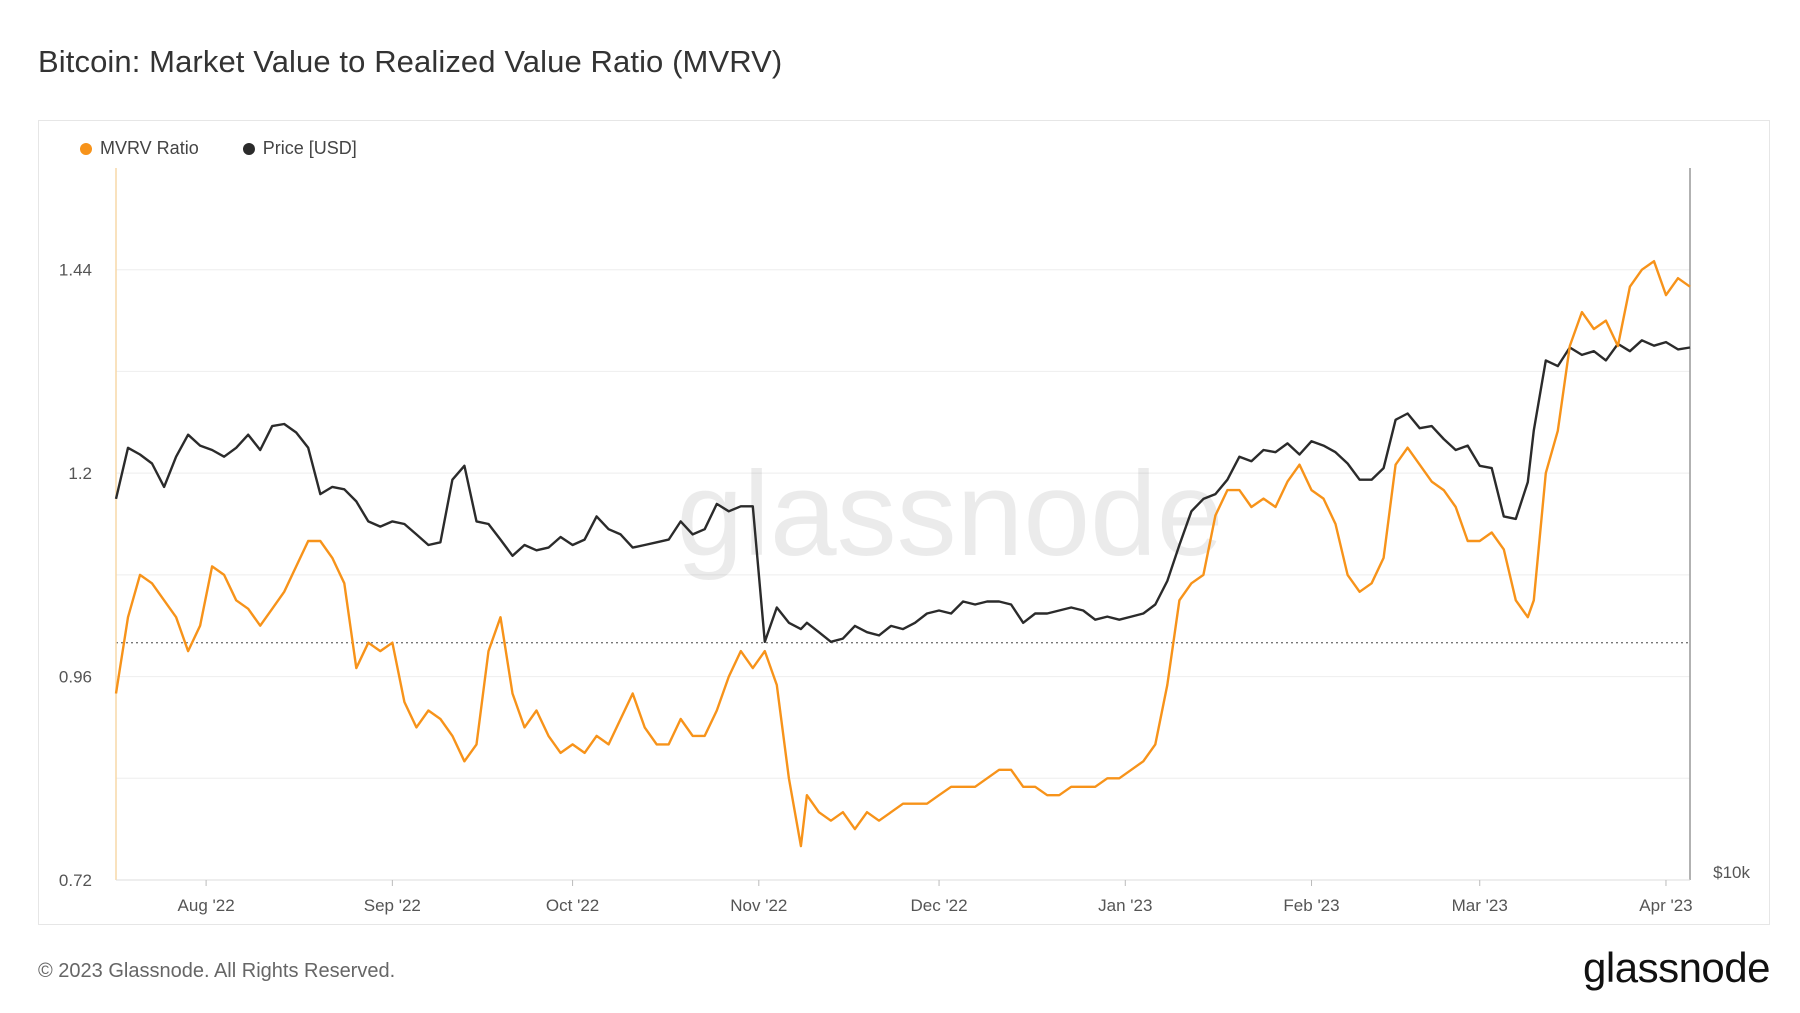 The image size is (1800, 1013). I want to click on y-tick-label: 0.72, so click(75, 880).